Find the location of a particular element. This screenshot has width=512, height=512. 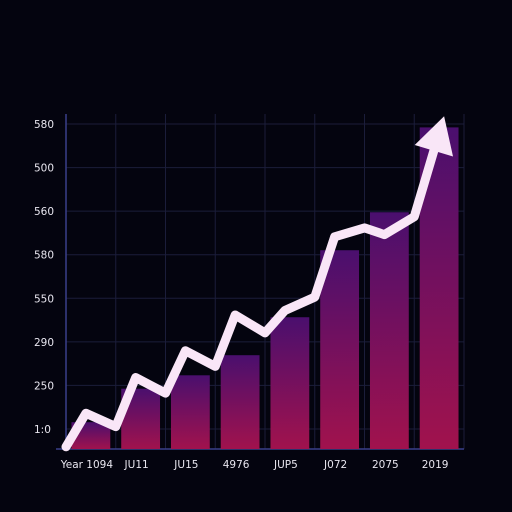

y-axis-tick-labels: 1:0 250 290 550 580 560 500 580 is located at coordinates (44, 277).